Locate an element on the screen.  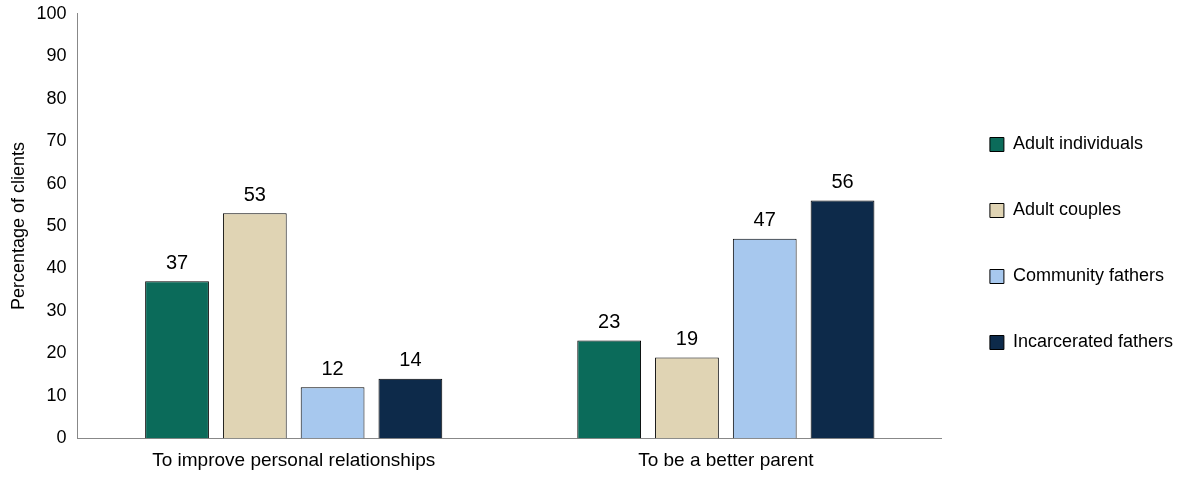
data-label: 47 is located at coordinates (764, 219).